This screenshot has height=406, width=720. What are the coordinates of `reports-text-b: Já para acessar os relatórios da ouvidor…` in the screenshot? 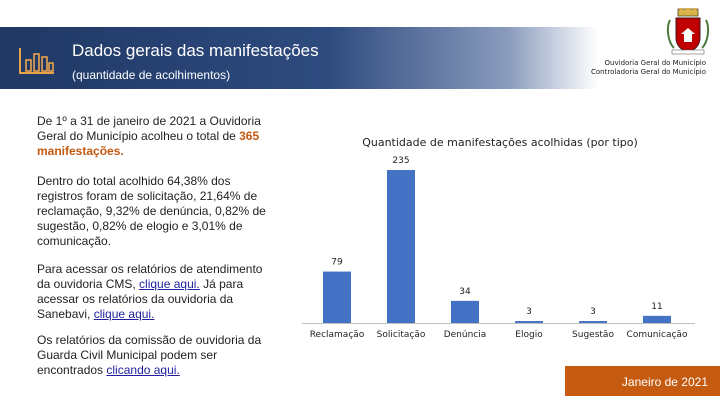 It's located at (140, 299).